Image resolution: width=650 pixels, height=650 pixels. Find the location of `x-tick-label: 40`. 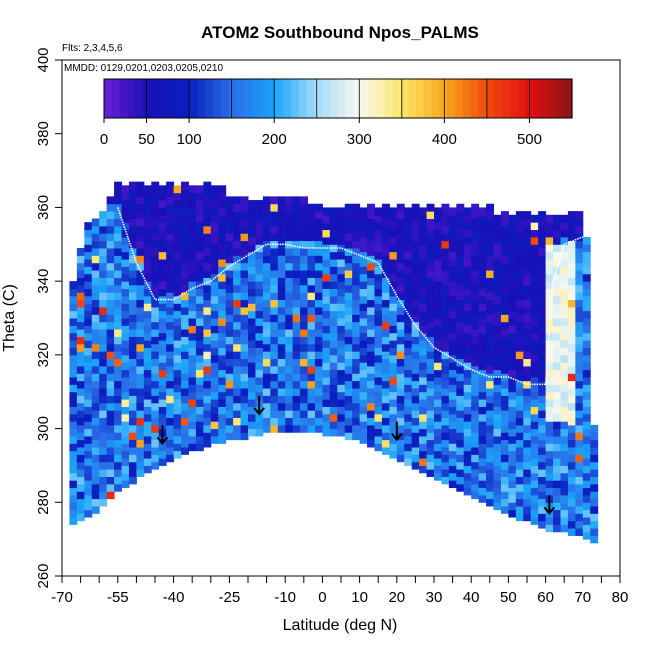

x-tick-label: 40 is located at coordinates (471, 597).